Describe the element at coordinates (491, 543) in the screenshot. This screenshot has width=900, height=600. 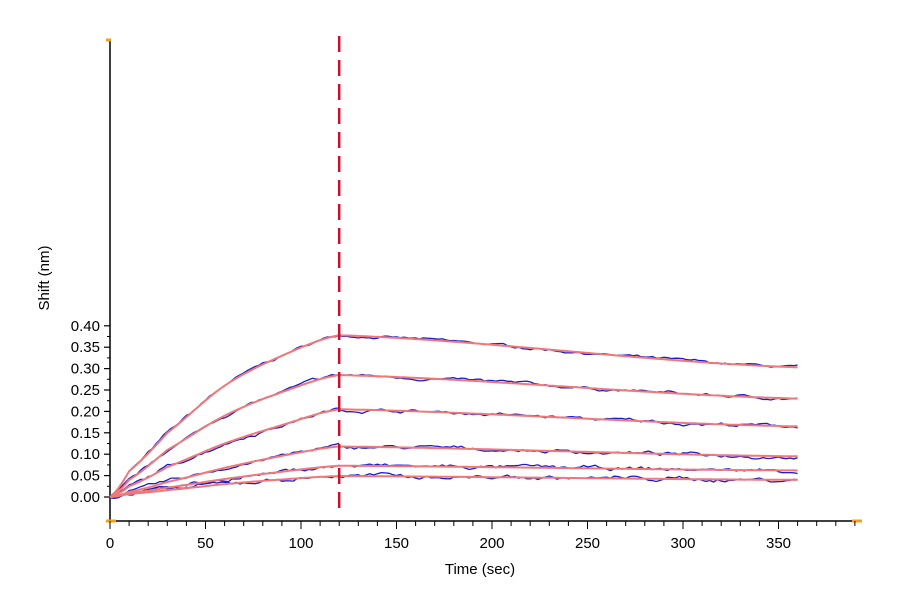
I see `x-tick-label: 200` at that location.